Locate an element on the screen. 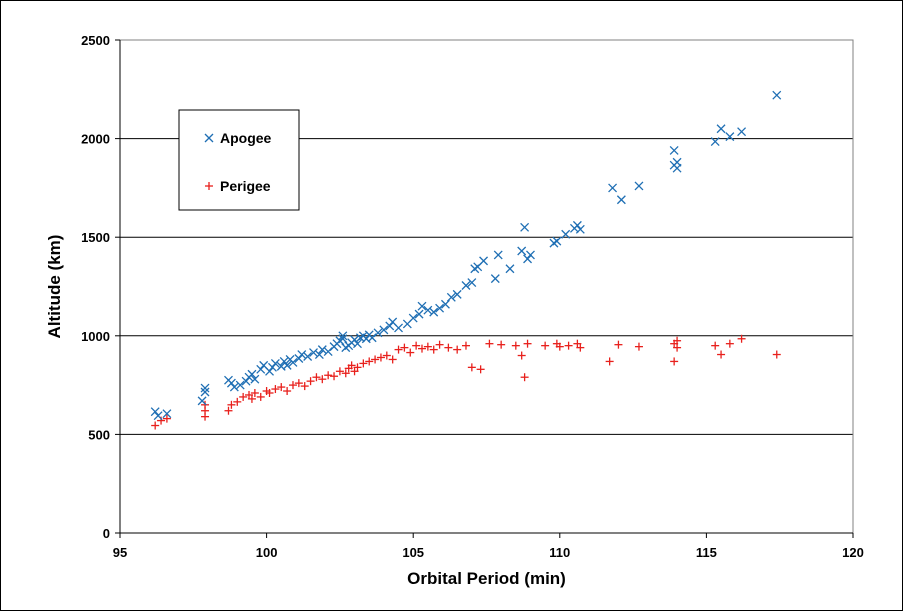 The height and width of the screenshot is (616, 903). y-tick-label: 2000 is located at coordinates (95, 139).